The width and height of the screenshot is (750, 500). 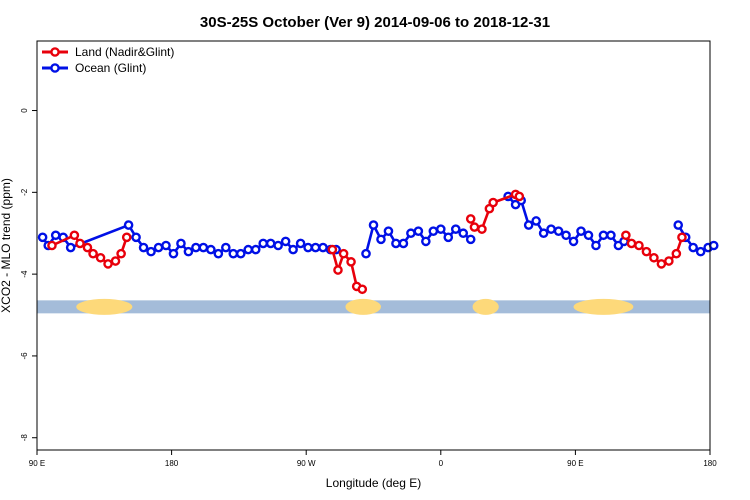 I want to click on y-tick-label: -8, so click(x=24, y=438).